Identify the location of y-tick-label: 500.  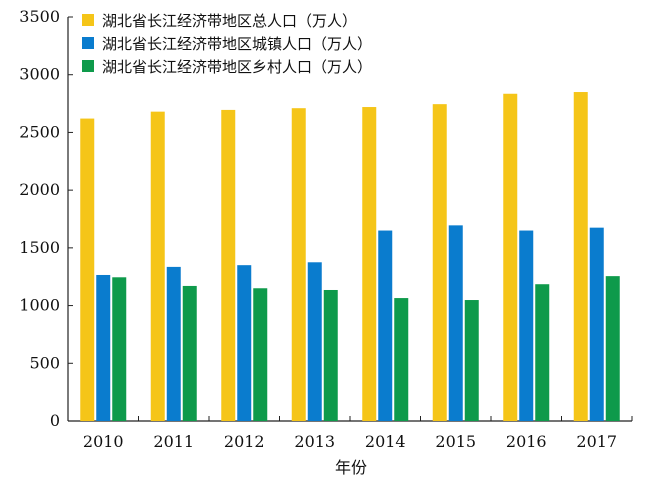
(44, 362).